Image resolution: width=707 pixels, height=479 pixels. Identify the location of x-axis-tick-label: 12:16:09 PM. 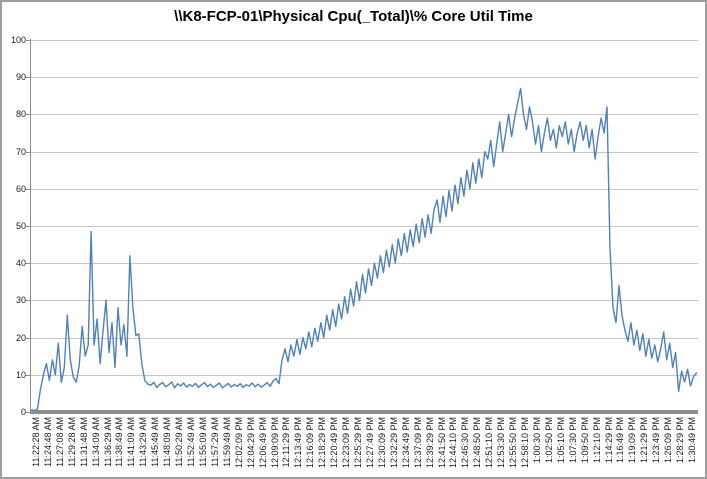
(310, 443).